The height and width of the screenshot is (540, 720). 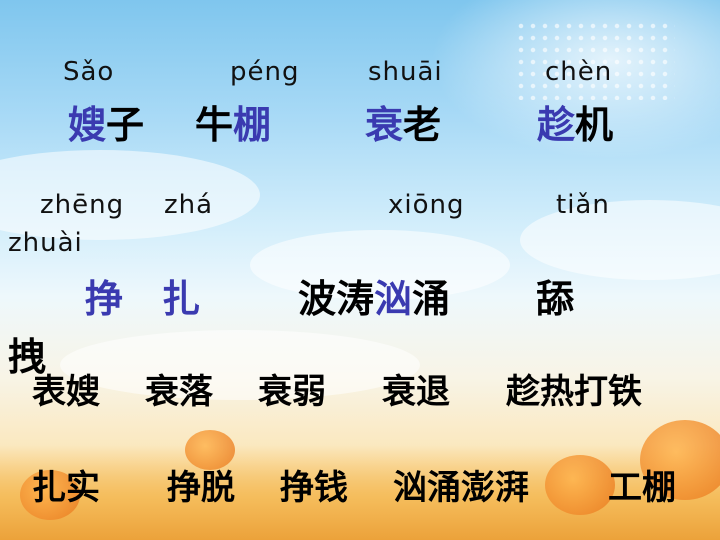 What do you see at coordinates (125, 125) in the screenshot?
I see `word-rest: 子` at bounding box center [125, 125].